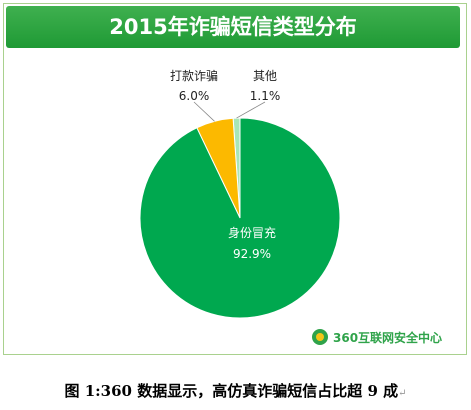 This screenshot has width=471, height=410. What do you see at coordinates (231, 391) in the screenshot?
I see `caption-text: 图 1:360 数据显示，高仿真诈骗短信占比超 9 成` at bounding box center [231, 391].